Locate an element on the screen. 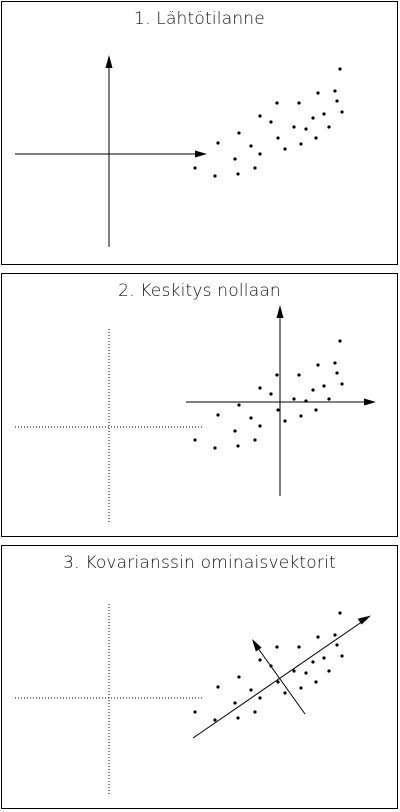  original-axes is located at coordinates (111, 151).